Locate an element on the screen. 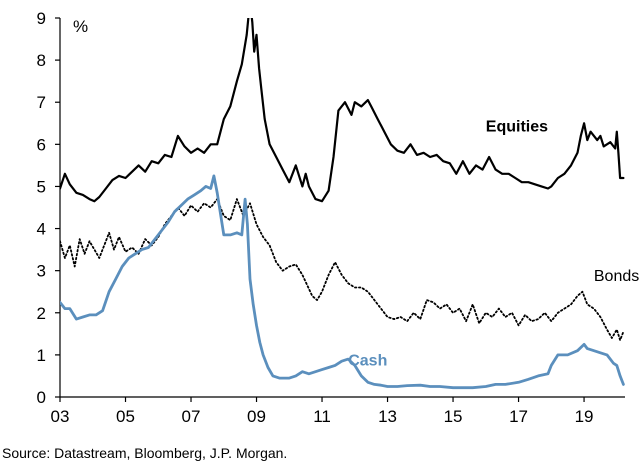 This screenshot has height=466, width=640. x-tick-label: 09 is located at coordinates (256, 416).